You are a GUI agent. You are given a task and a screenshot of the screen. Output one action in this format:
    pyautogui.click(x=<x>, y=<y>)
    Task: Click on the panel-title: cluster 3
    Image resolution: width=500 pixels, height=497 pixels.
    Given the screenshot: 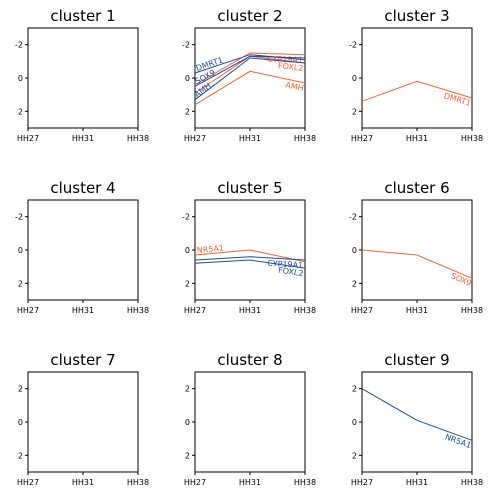 What is the action you would take?
    pyautogui.click(x=416, y=16)
    